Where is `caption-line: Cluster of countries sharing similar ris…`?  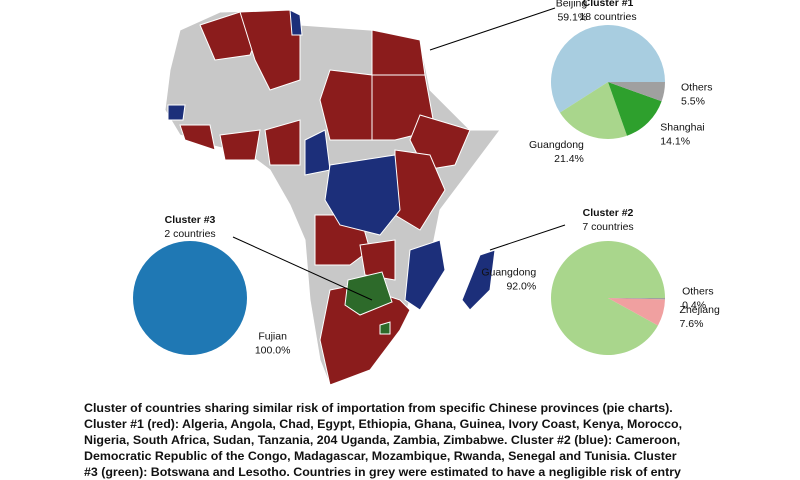 caption-line: Cluster of countries sharing similar ris… is located at coordinates (378, 408).